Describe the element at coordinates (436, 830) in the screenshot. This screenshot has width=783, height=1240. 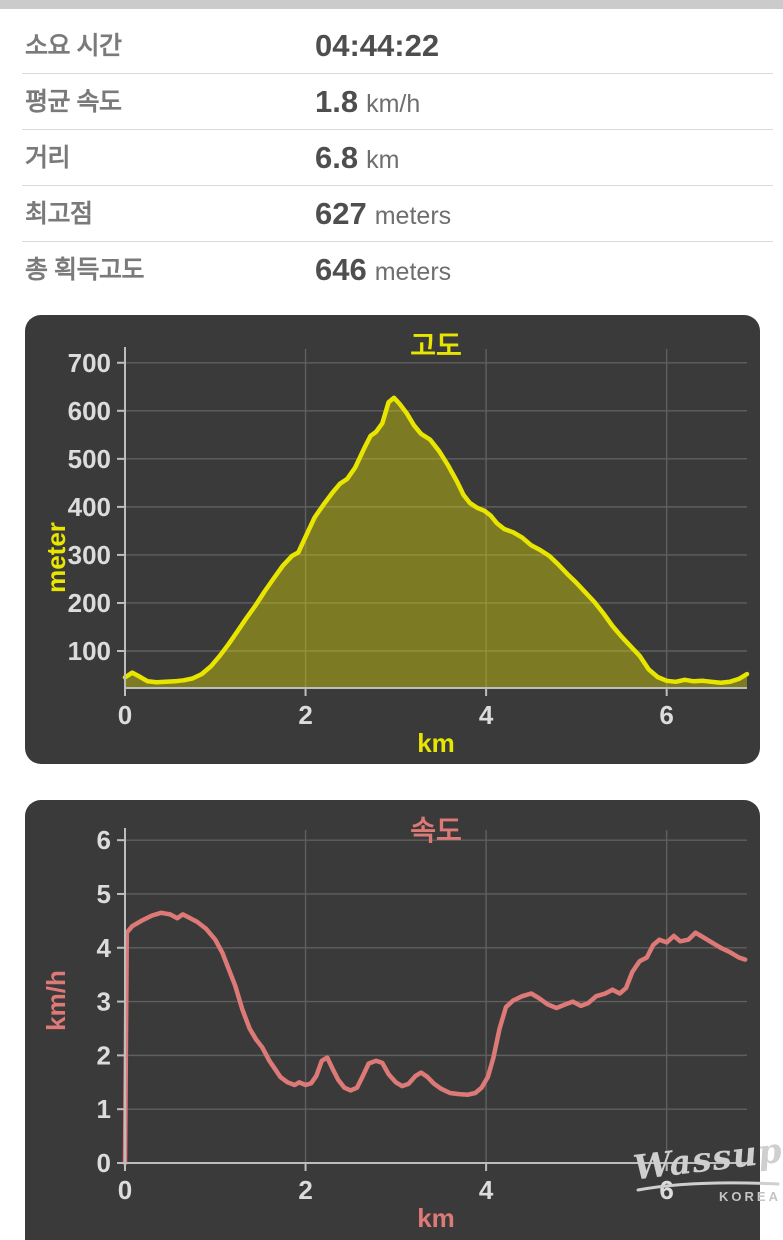
I see `chart-title: 속도` at that location.